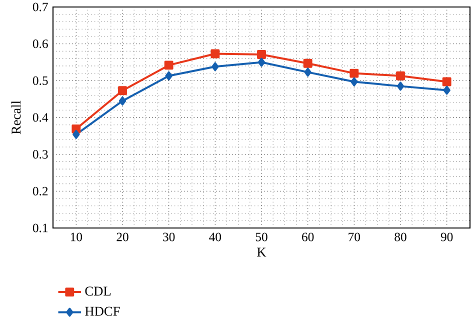  I want to click on x-tick-label: 10, so click(76, 237).